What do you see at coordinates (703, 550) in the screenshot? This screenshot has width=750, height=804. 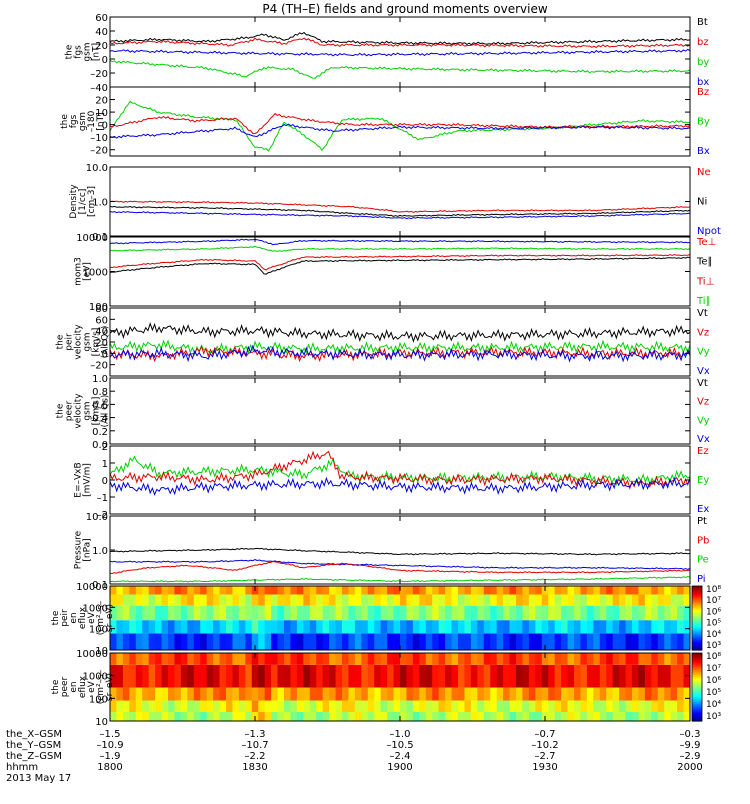 I see `legend: Pt Pb Pe Pi` at bounding box center [703, 550].